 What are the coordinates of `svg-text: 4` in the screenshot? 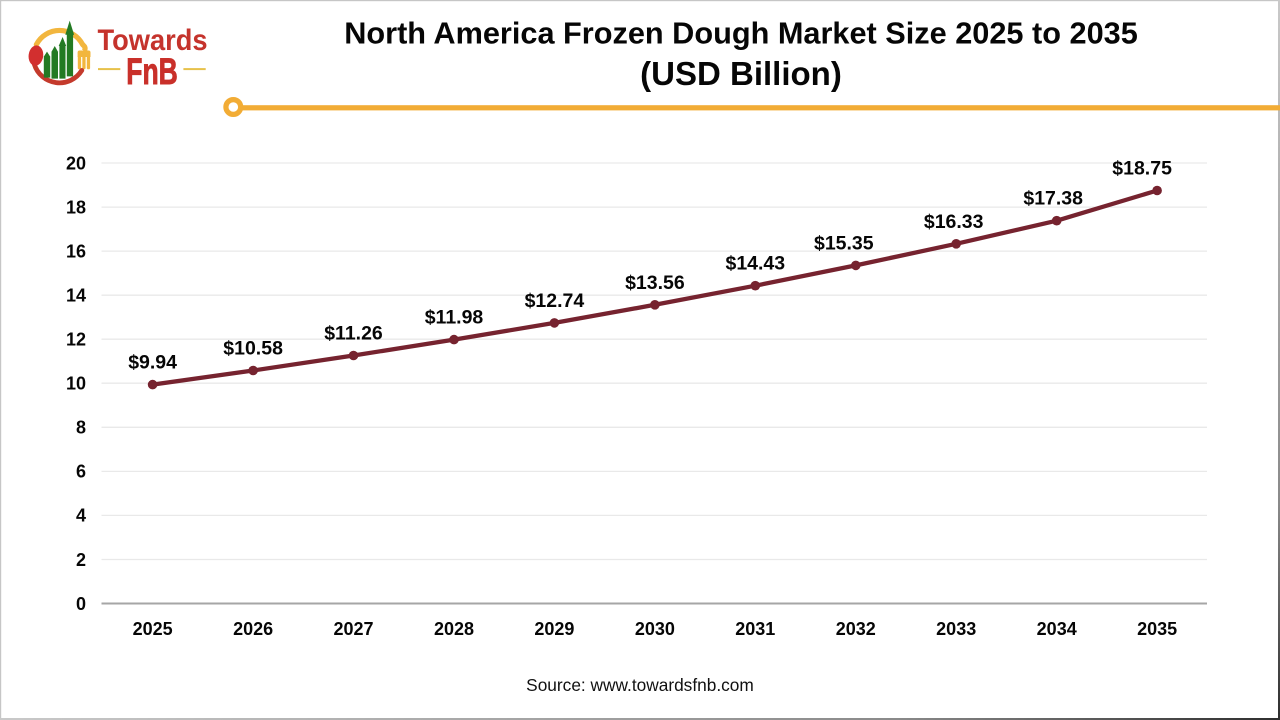 It's located at (81, 516).